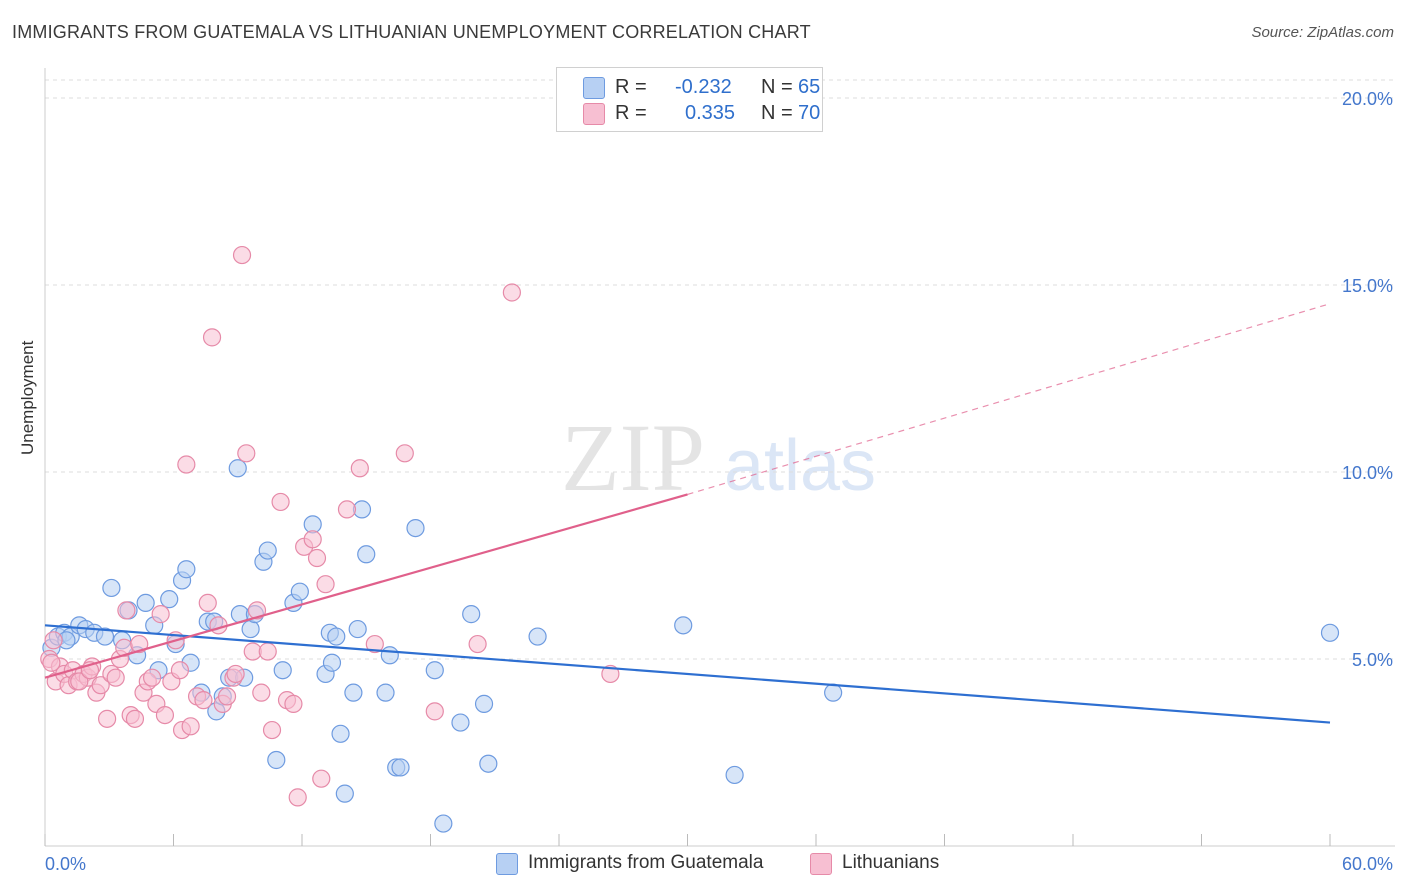 The height and width of the screenshot is (892, 1406). What do you see at coordinates (65, 864) in the screenshot?
I see `x-tick-label: 0.0%` at bounding box center [65, 864].